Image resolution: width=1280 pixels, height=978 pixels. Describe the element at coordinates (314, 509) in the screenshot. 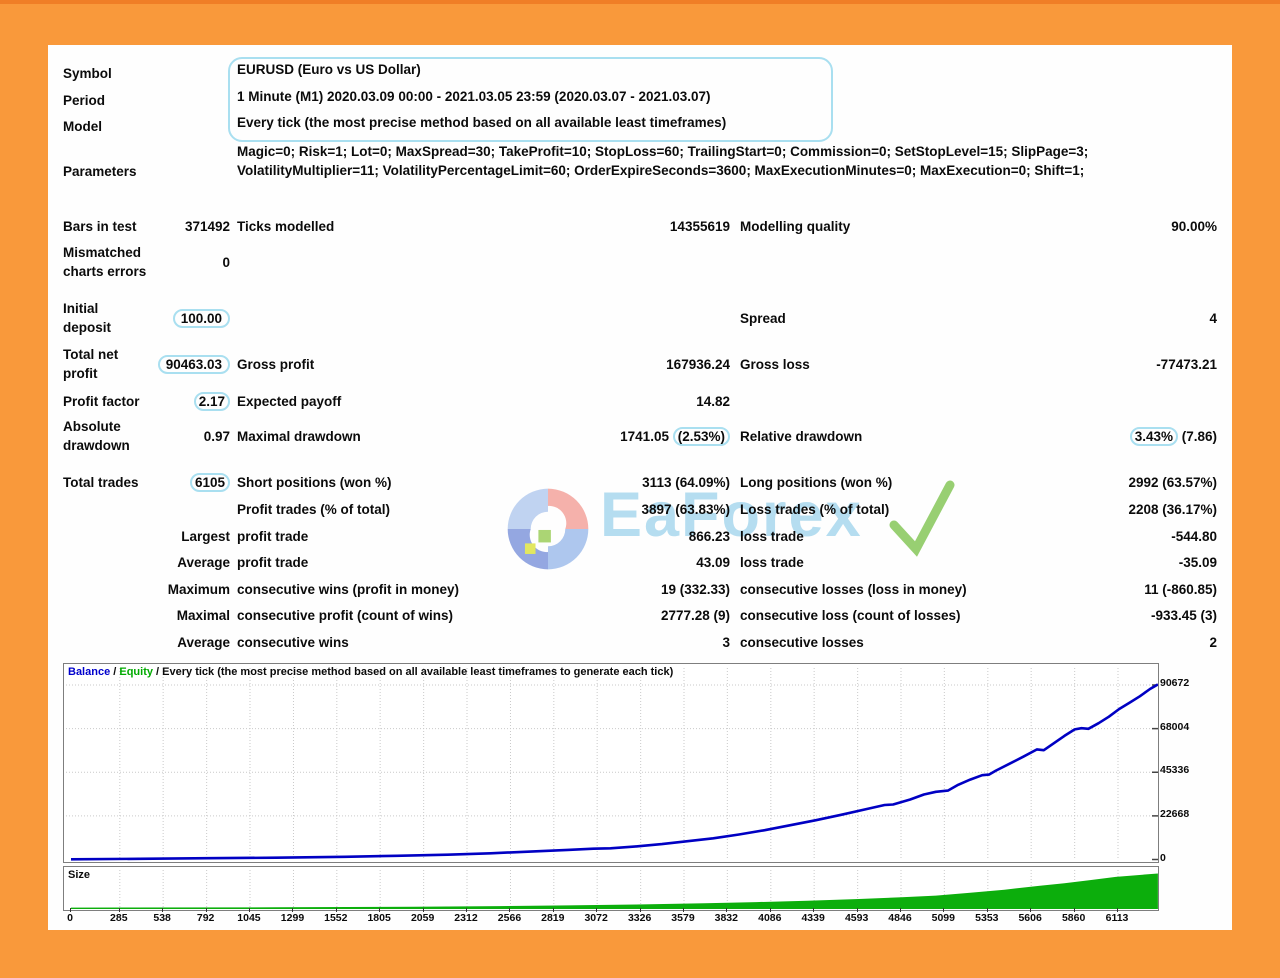

I see `profit-trades-label: Profit trades (% of total)` at that location.